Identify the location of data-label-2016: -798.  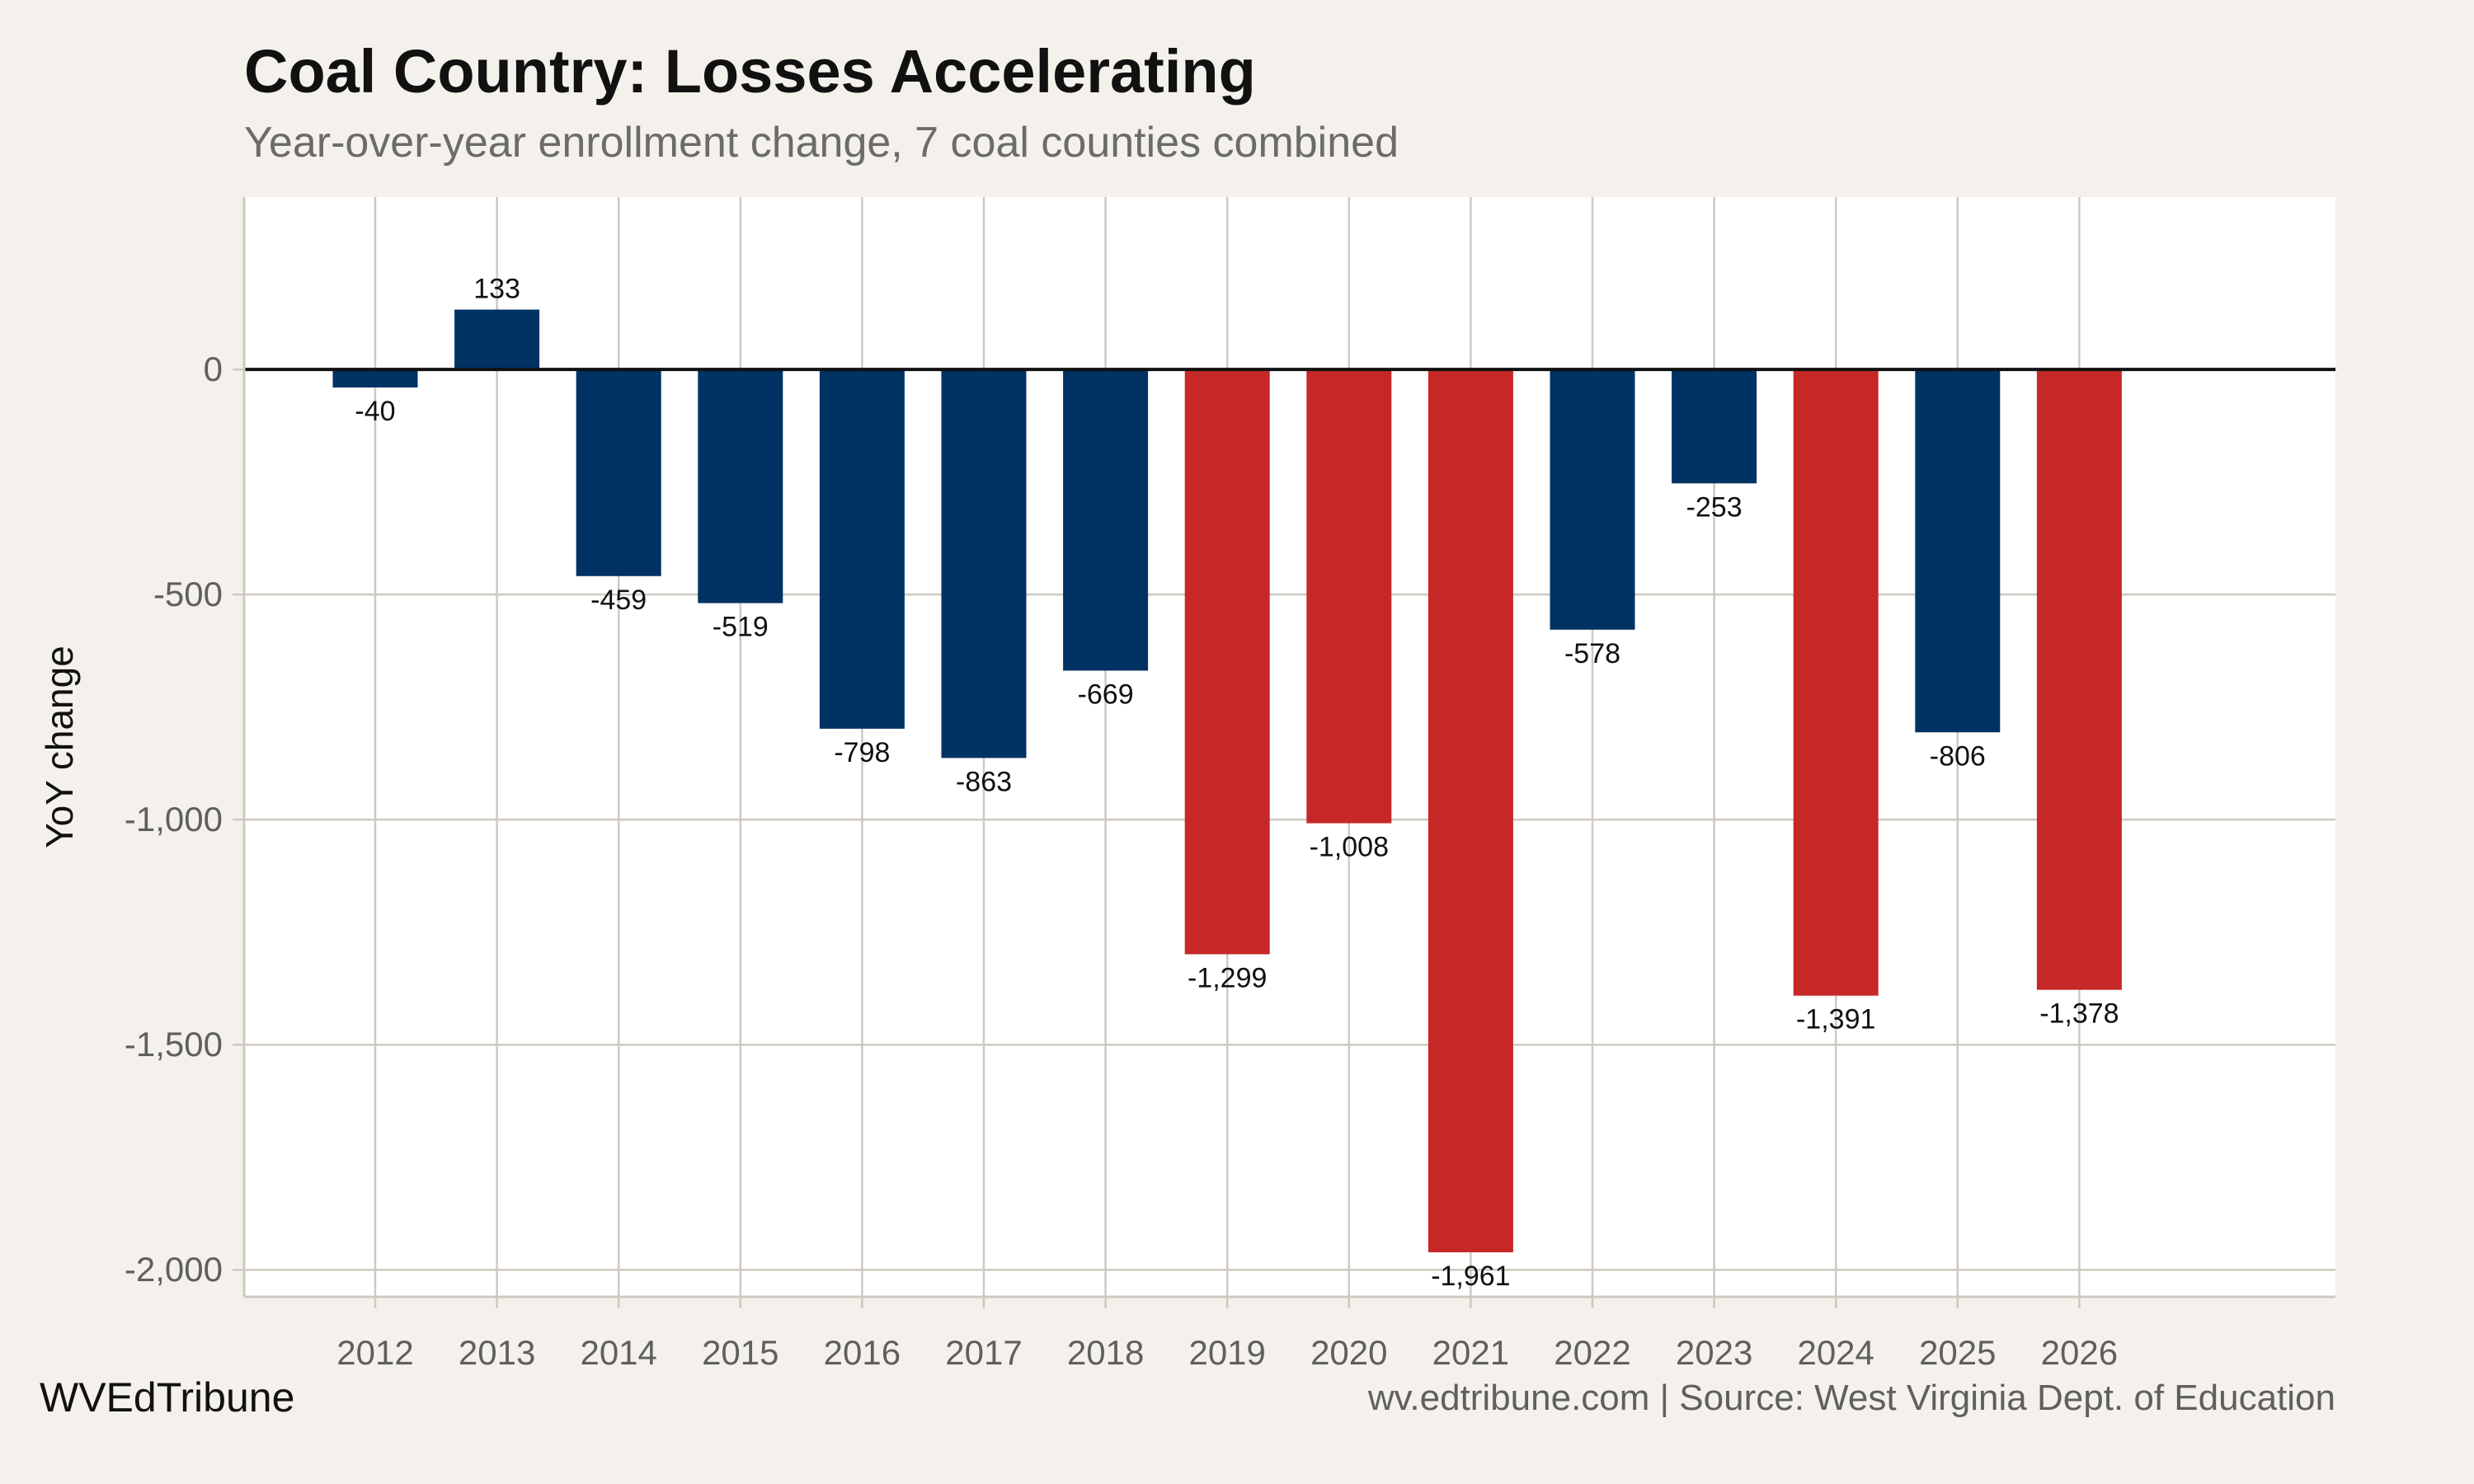
(862, 752).